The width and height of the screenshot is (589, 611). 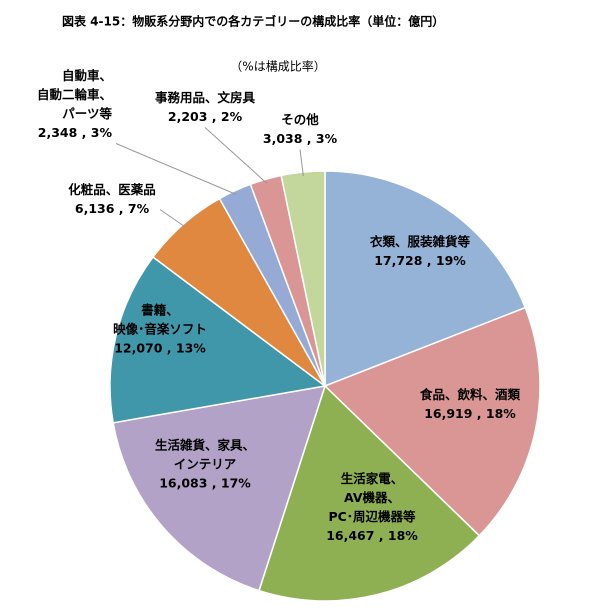 What do you see at coordinates (372, 497) in the screenshot?
I see `category-label: AV機器、` at bounding box center [372, 497].